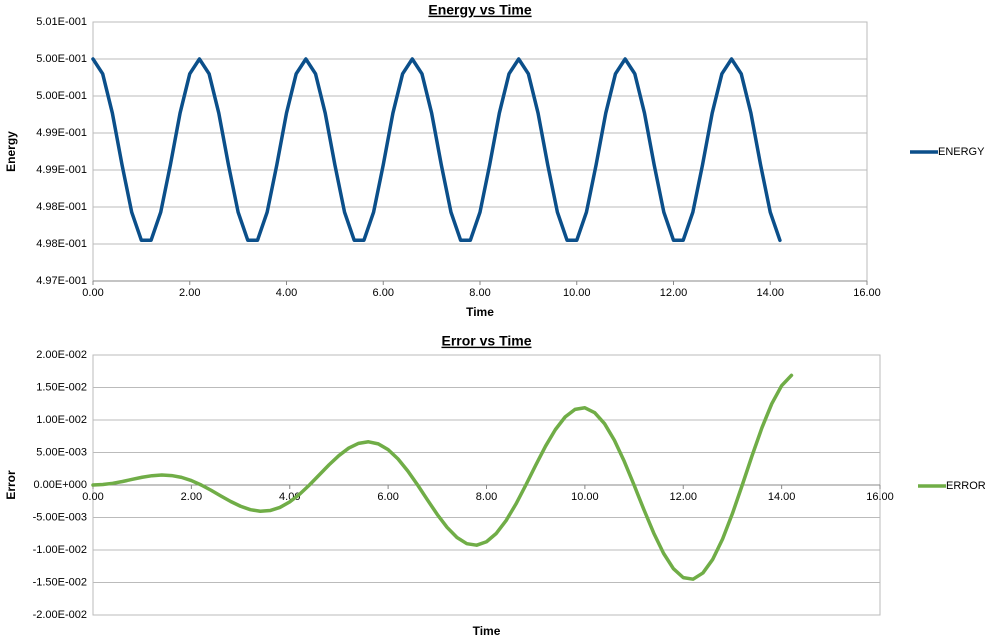  Describe the element at coordinates (60, 582) in the screenshot. I see `y-tick-label: -1.50E-002` at that location.